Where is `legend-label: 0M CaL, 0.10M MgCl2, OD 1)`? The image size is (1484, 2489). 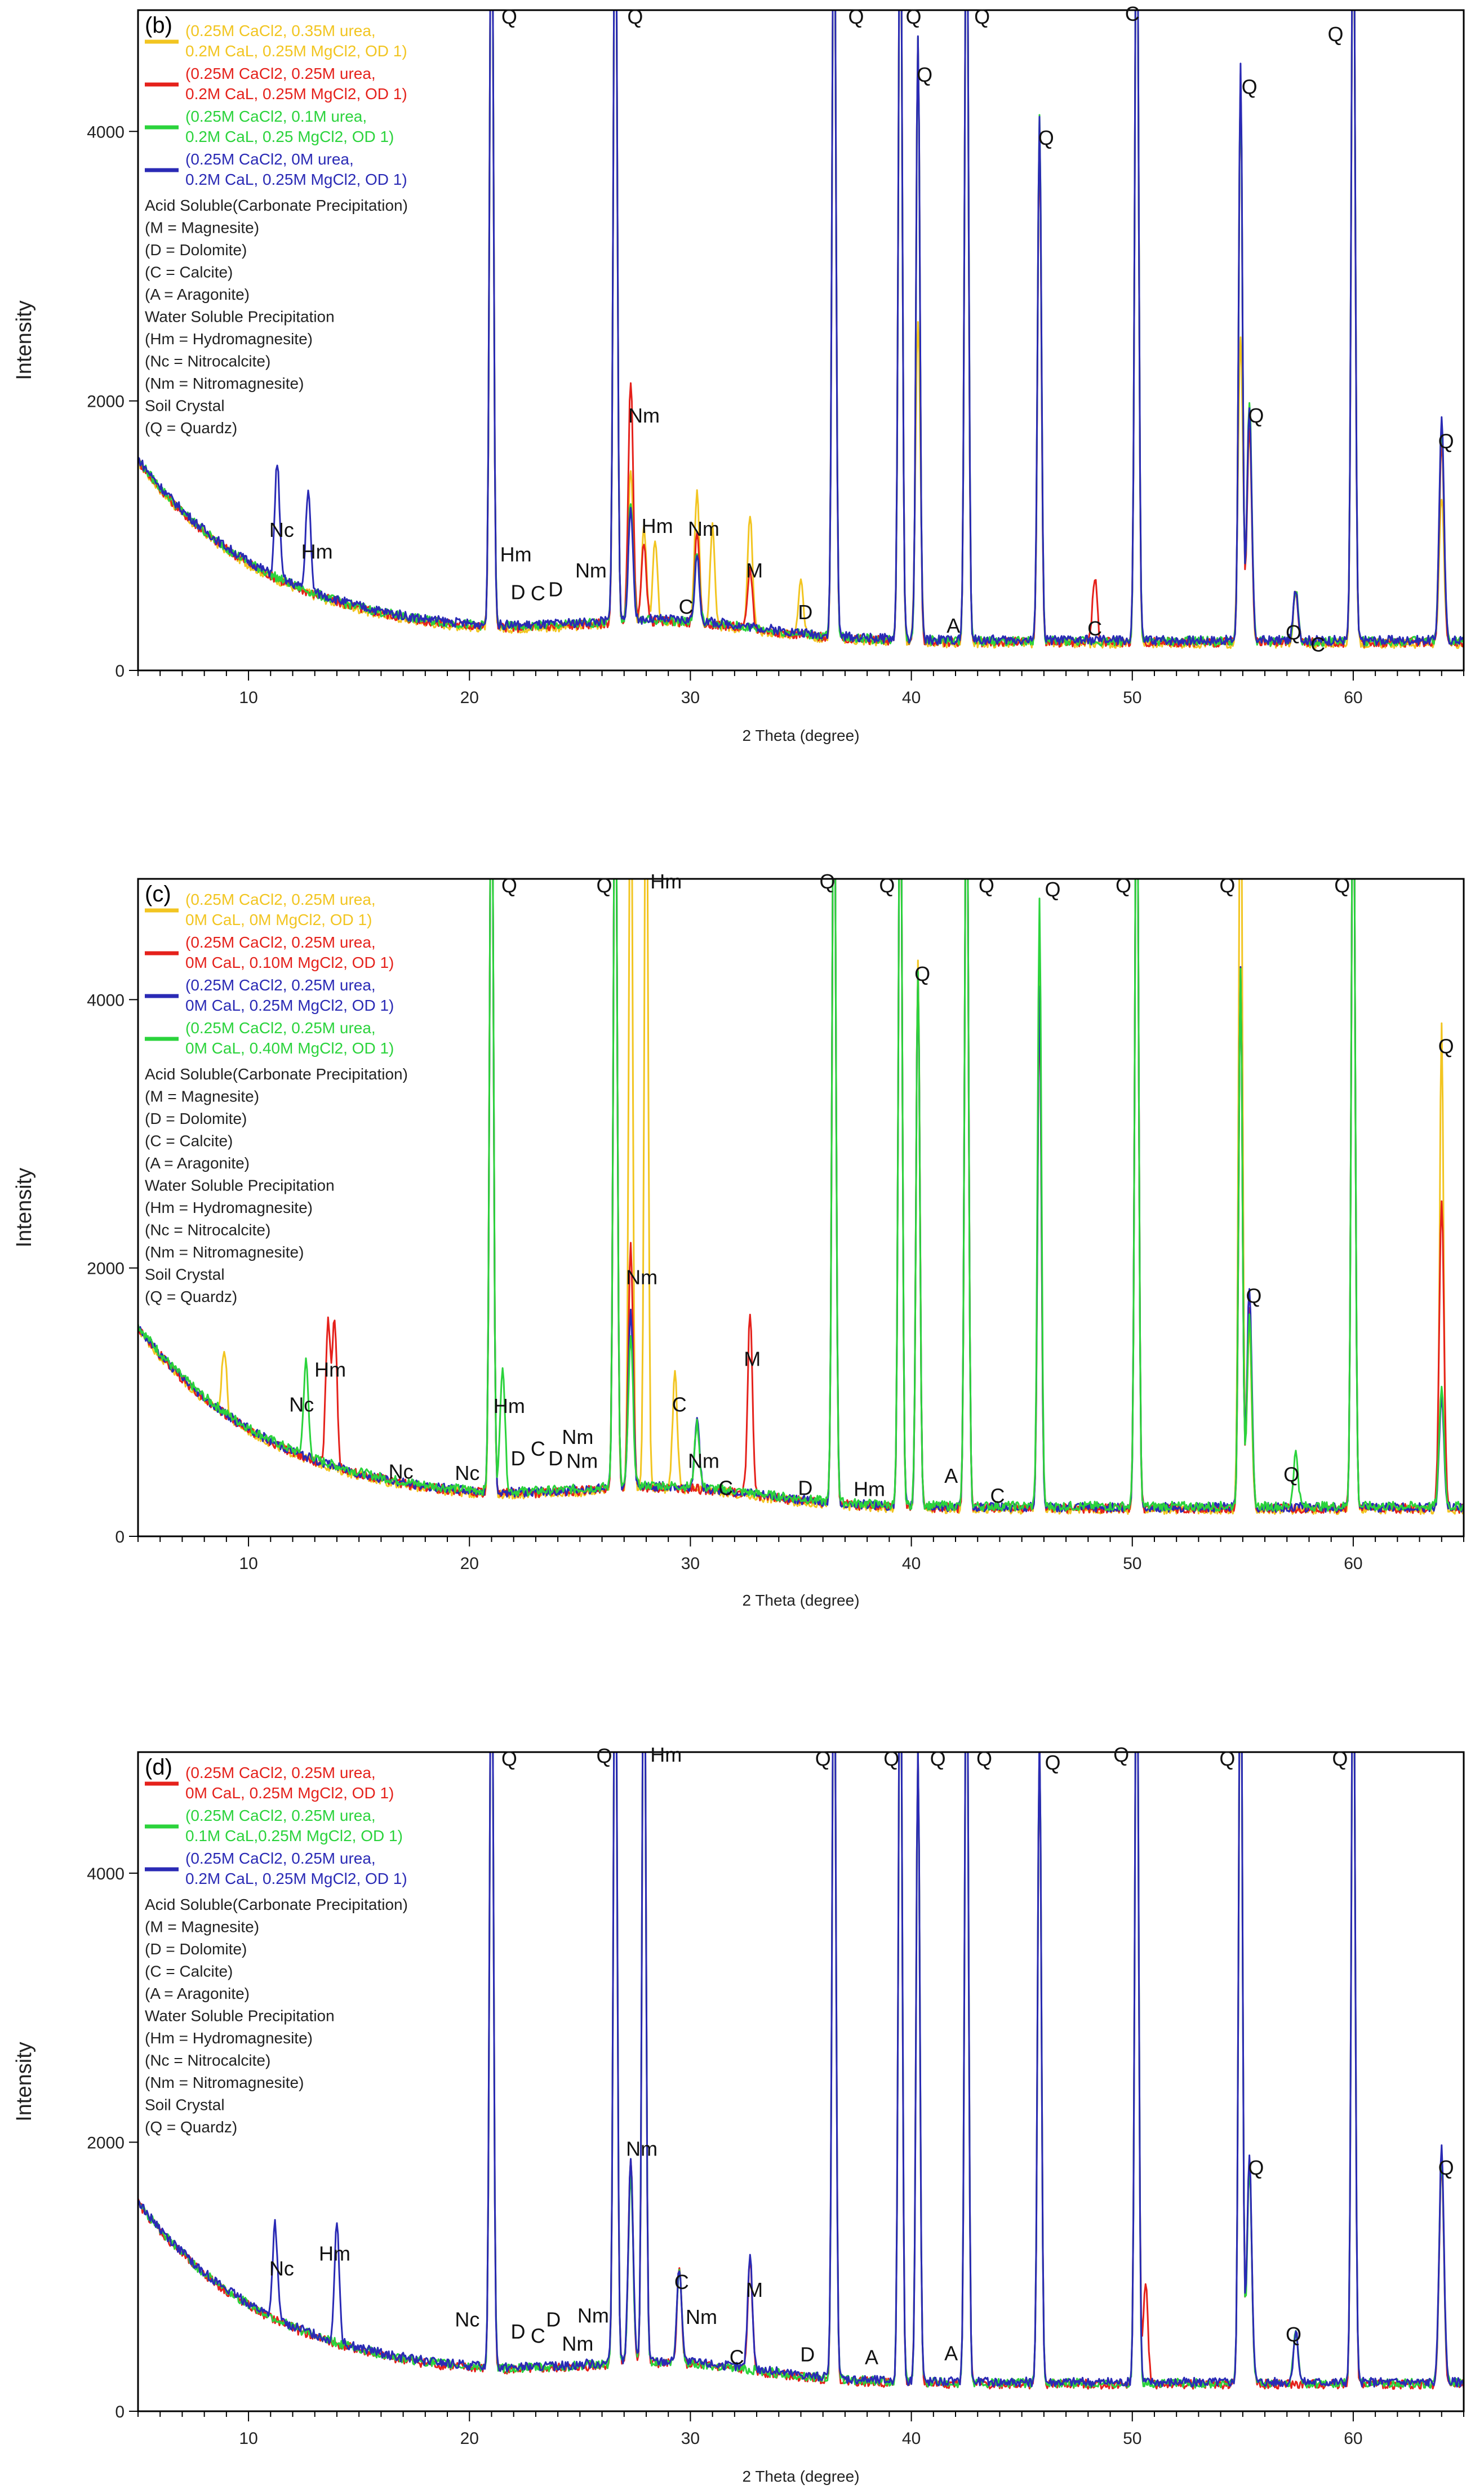 legend-label: 0M CaL, 0.10M MgCl2, OD 1) is located at coordinates (289, 962).